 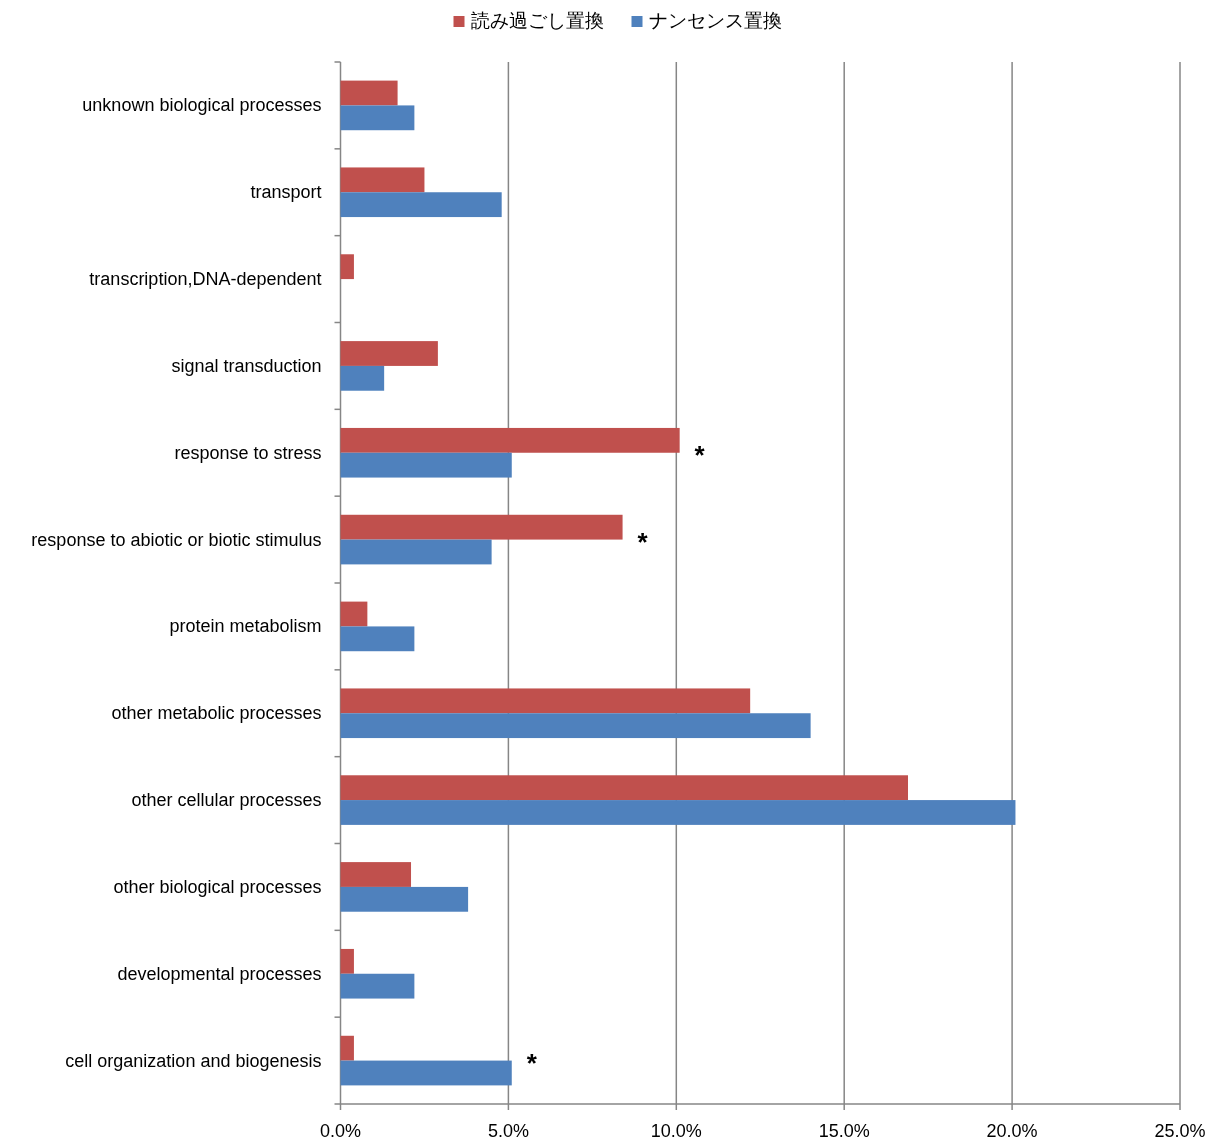 I want to click on x-tick-label: 15.0%, so click(x=844, y=1130).